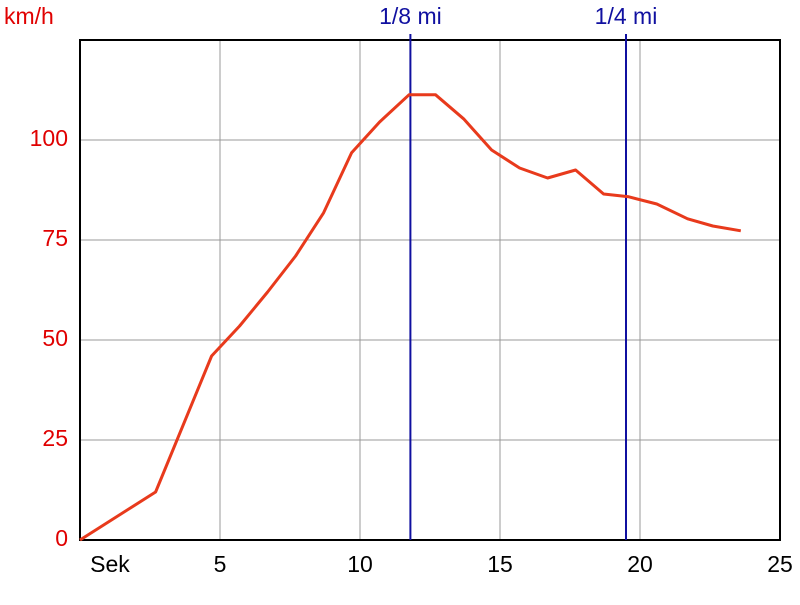  Describe the element at coordinates (220, 564) in the screenshot. I see `x-tick-label: 5` at that location.